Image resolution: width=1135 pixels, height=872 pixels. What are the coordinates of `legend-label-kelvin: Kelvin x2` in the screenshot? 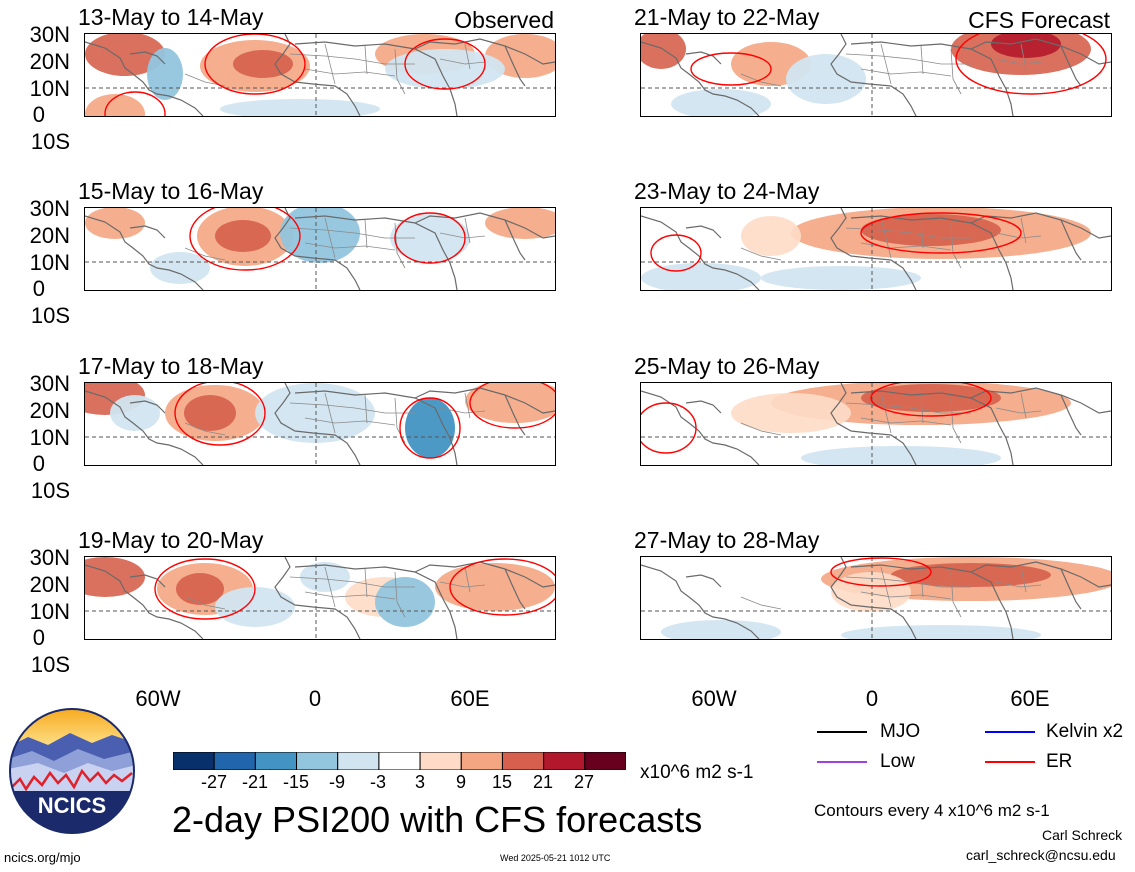 It's located at (1085, 731).